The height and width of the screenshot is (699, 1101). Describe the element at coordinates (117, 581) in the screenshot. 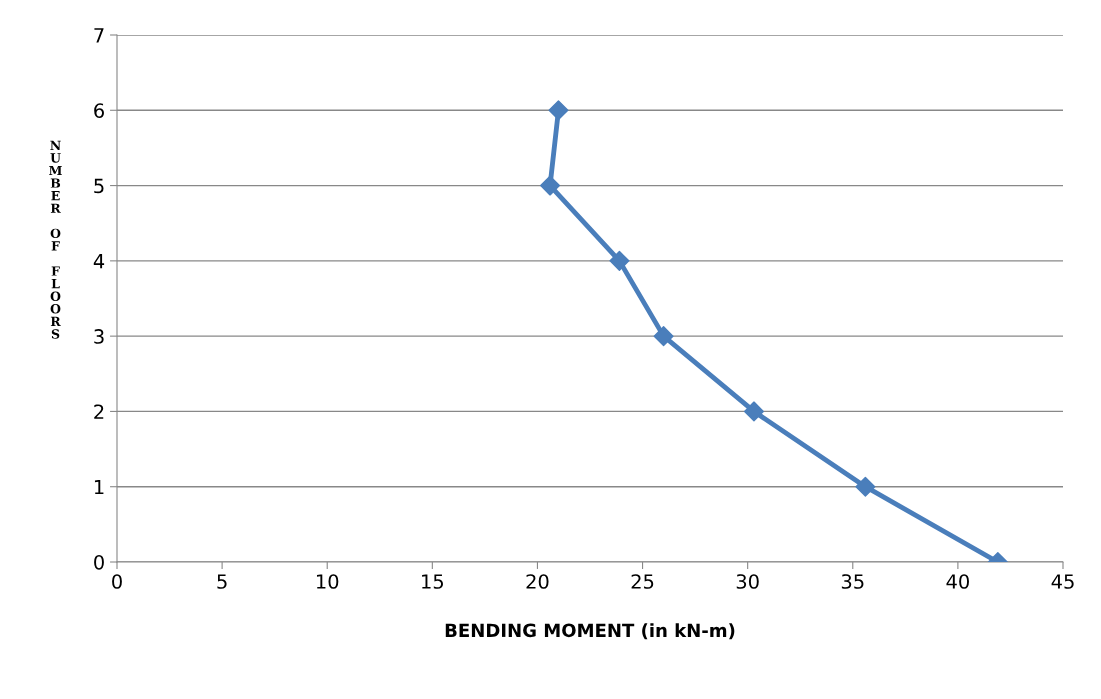

I see `x-tick-label: 0` at that location.